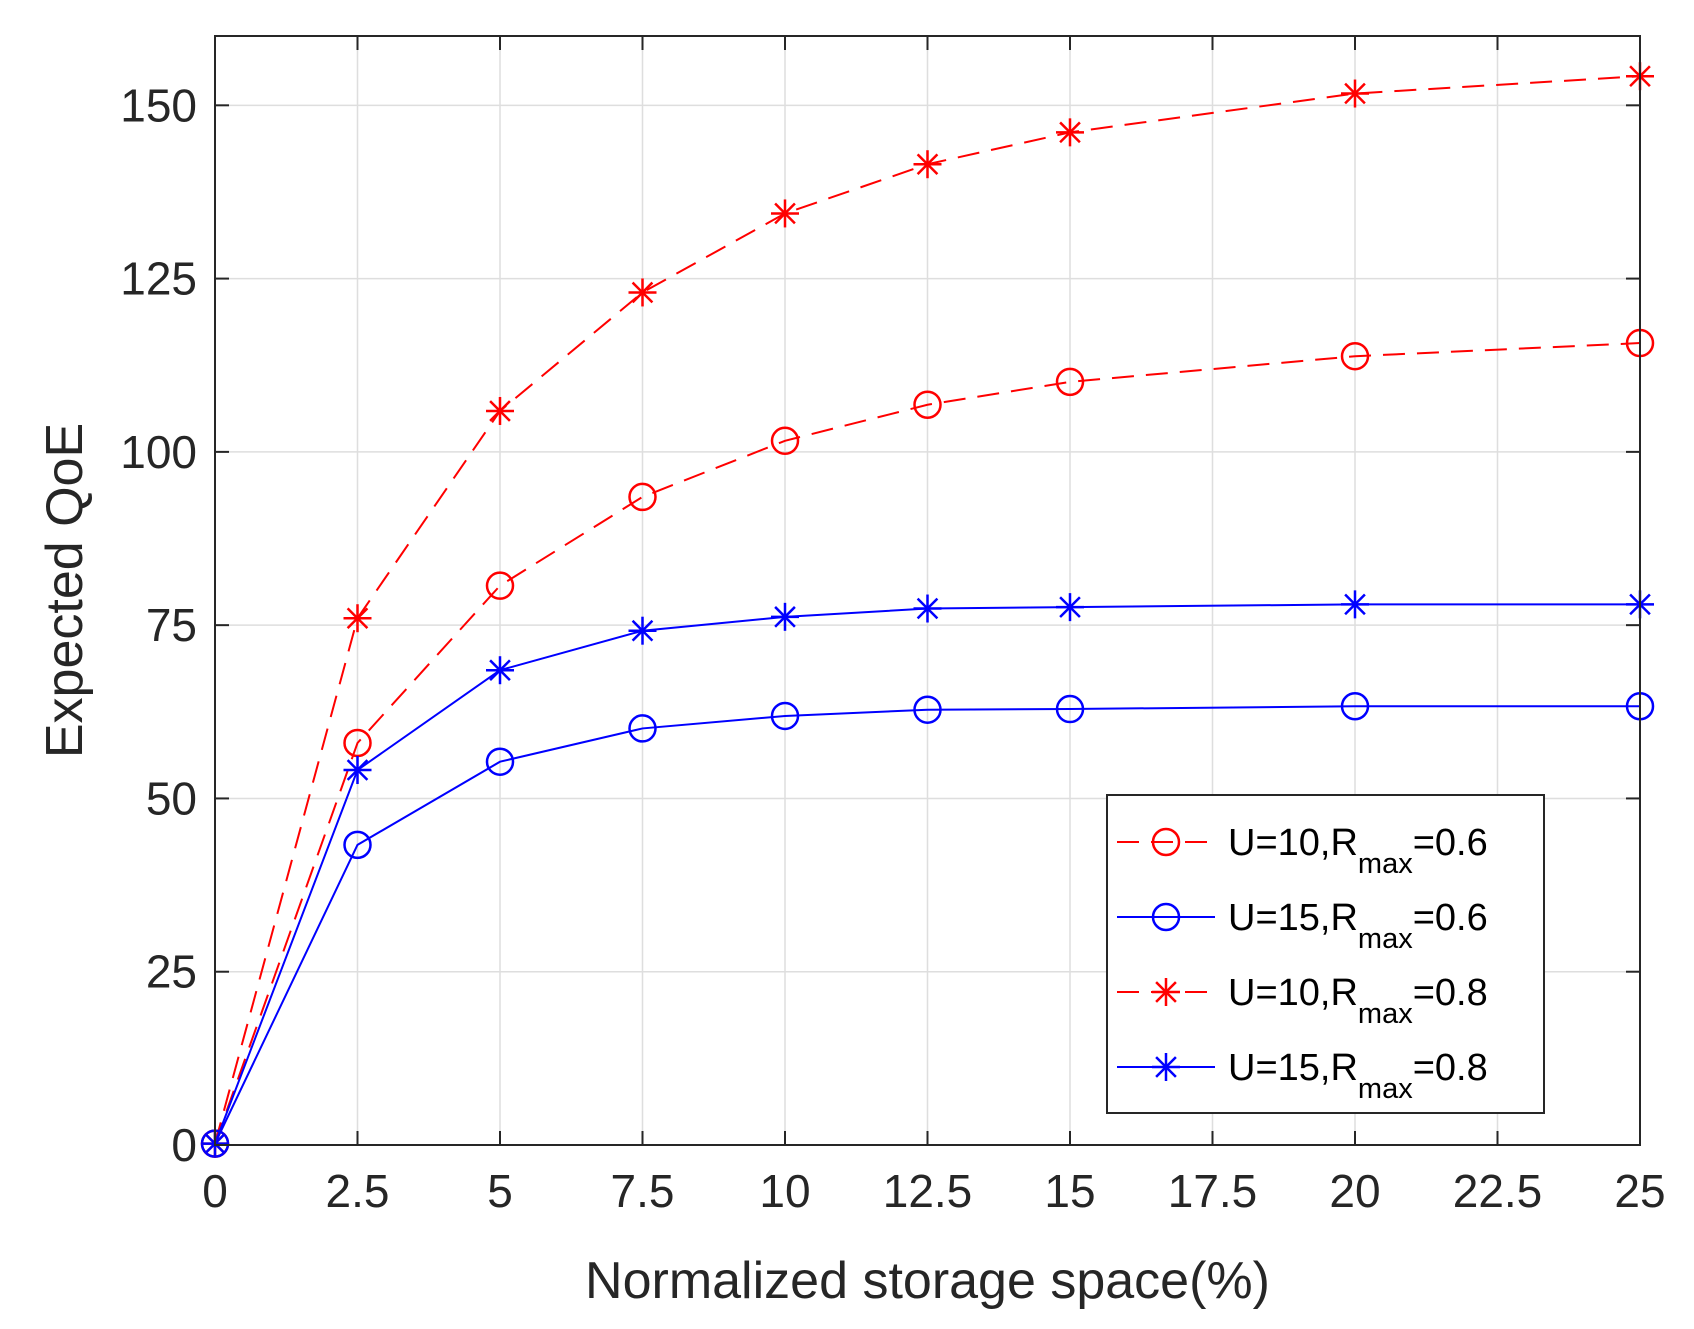 Image resolution: width=1694 pixels, height=1329 pixels. What do you see at coordinates (784, 1191) in the screenshot?
I see `x-tick-label: 10` at bounding box center [784, 1191].